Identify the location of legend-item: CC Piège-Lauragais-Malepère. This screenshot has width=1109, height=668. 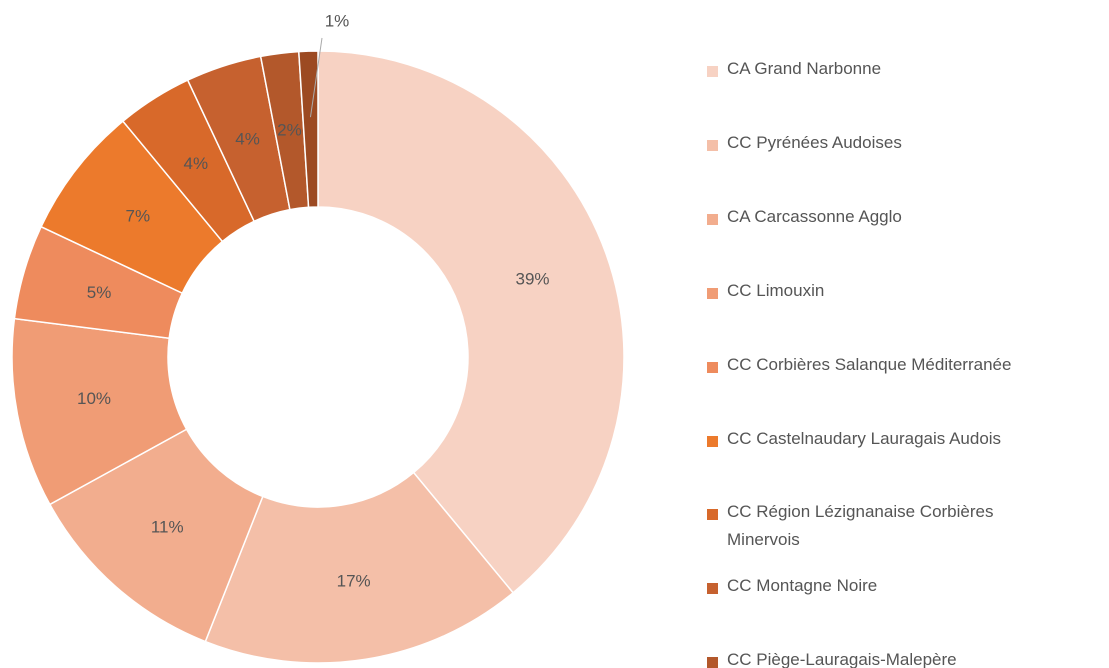
(887, 659).